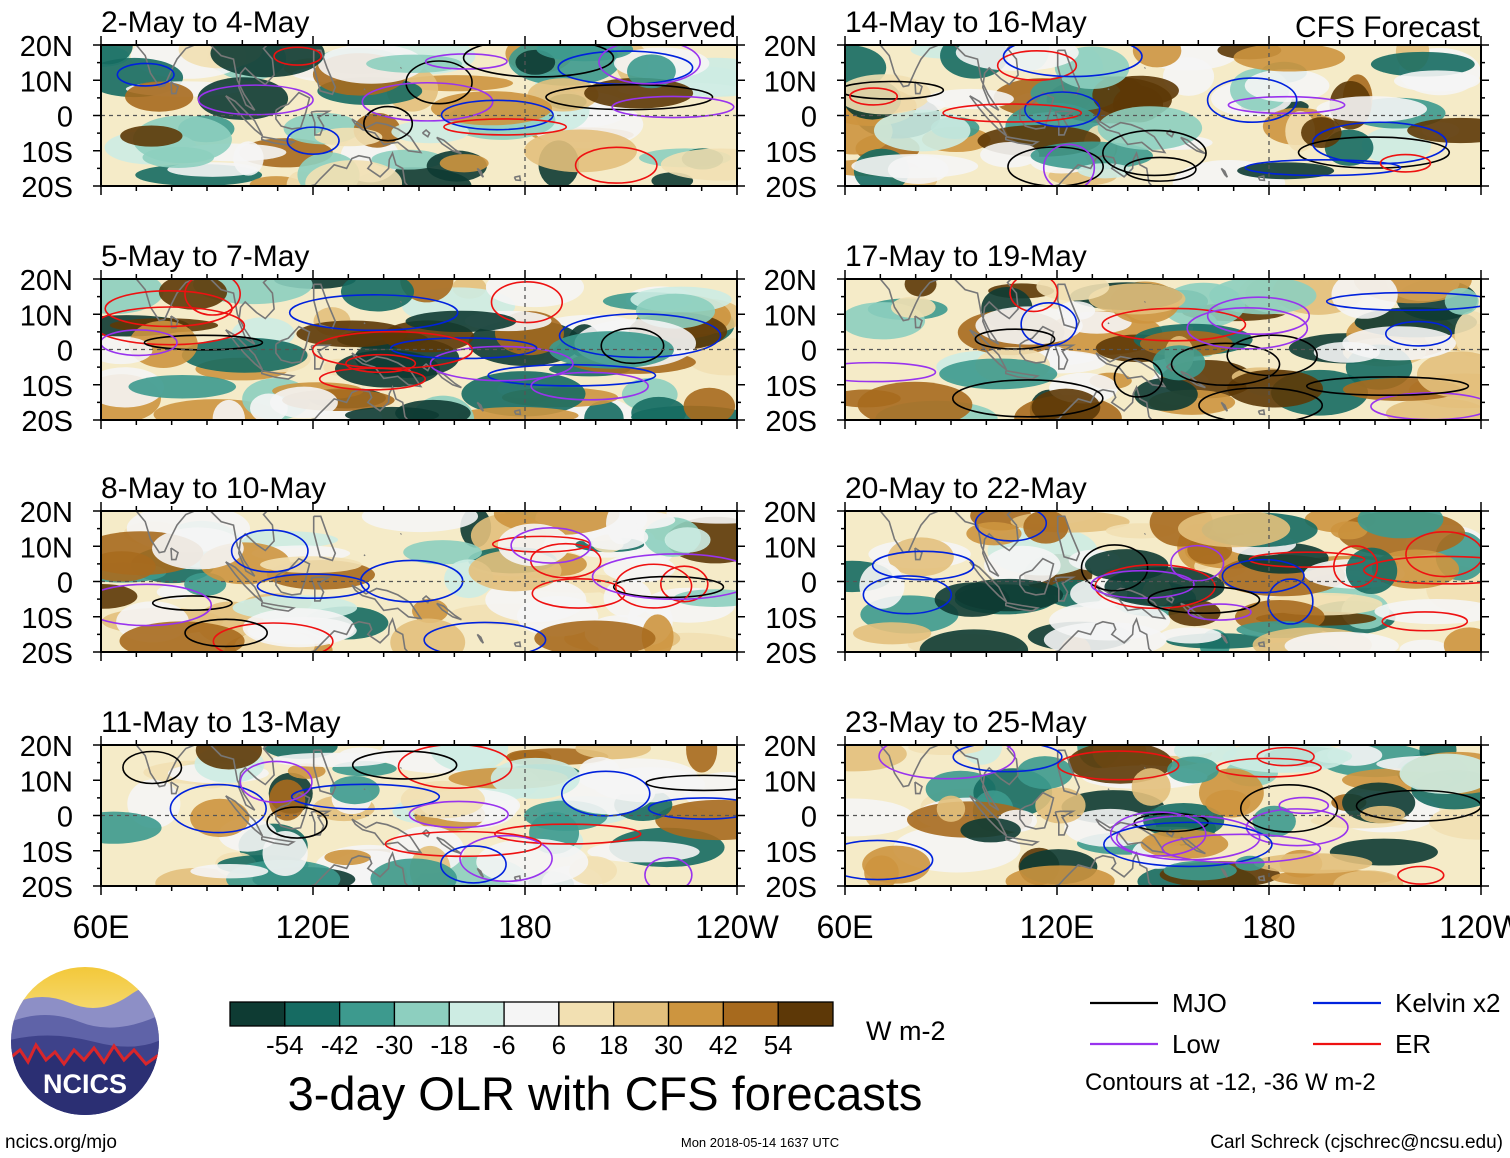 The image size is (1510, 1158). What do you see at coordinates (790, 82) in the screenshot?
I see `y-tick-label: 10N` at bounding box center [790, 82].